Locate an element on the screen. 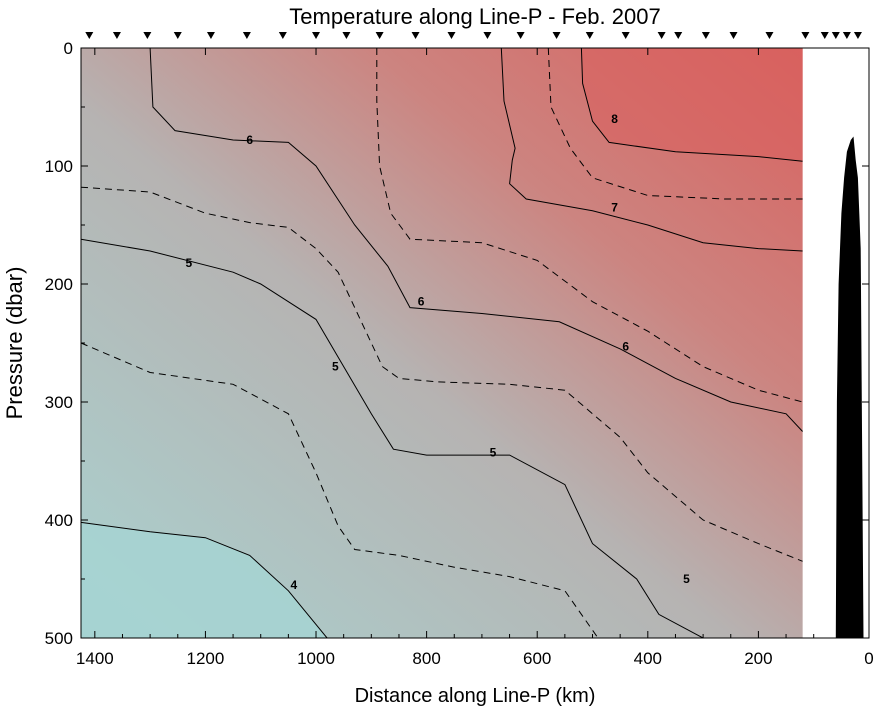 The image size is (878, 708). y-tick-label: 0 is located at coordinates (68, 48).